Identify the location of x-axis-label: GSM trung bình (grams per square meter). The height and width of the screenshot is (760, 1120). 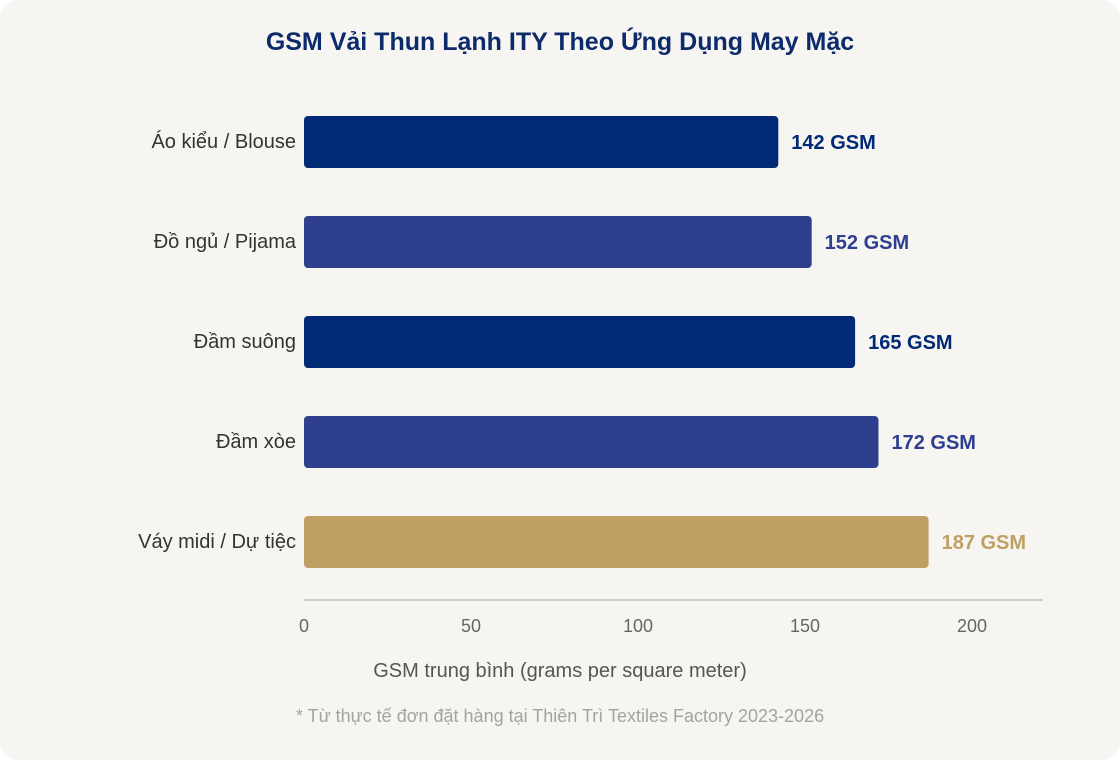
(560, 671).